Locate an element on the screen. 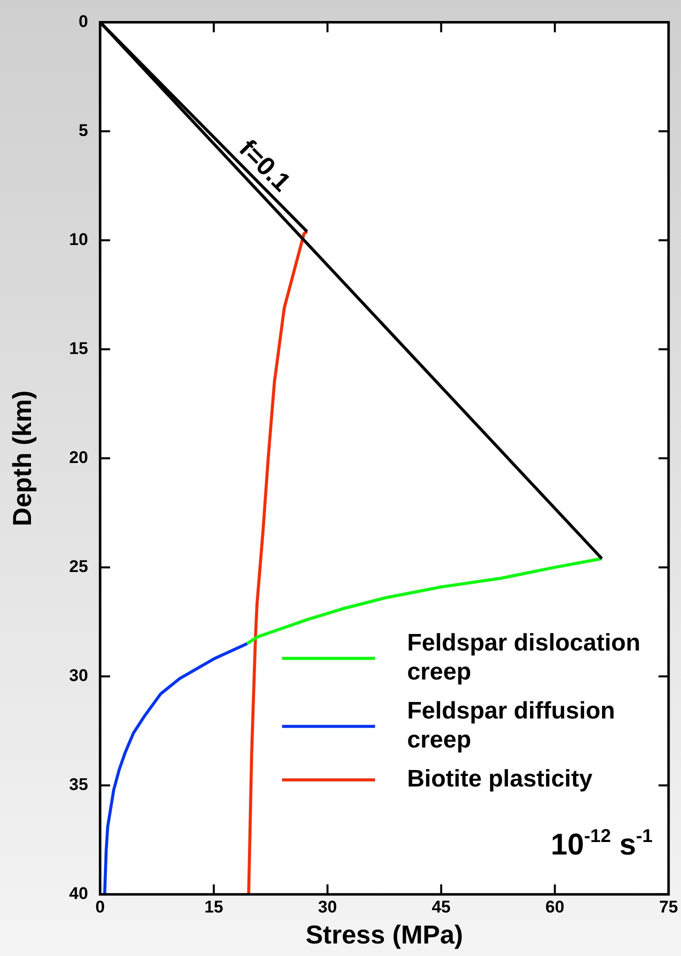 This screenshot has height=956, width=681. y-tick-label: 10 is located at coordinates (78, 239).